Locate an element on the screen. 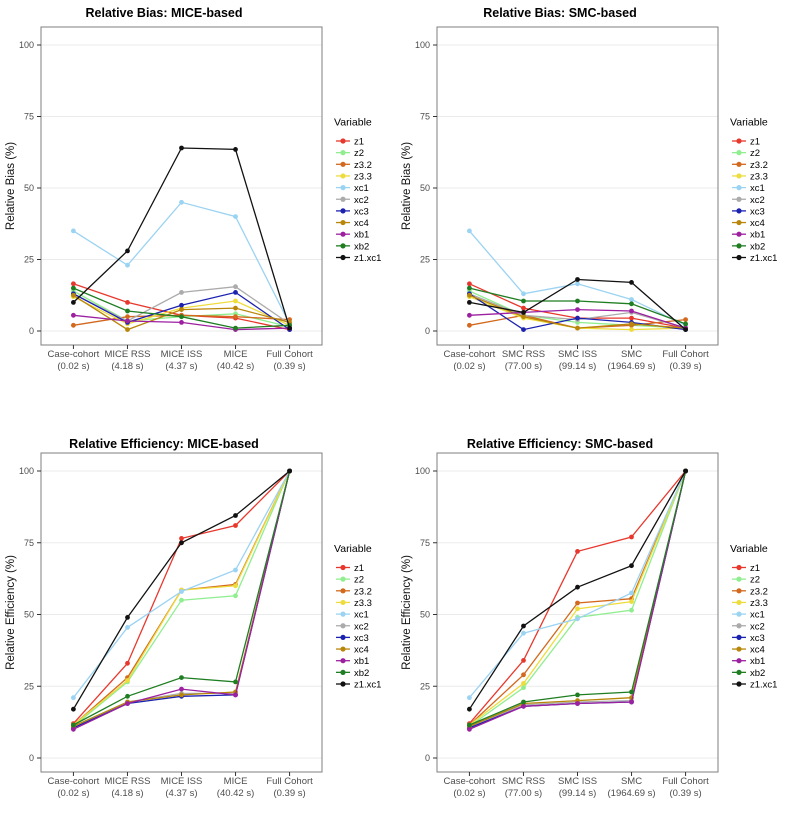 This screenshot has height=822, width=793. y-tick-label: 0 is located at coordinates (31, 331).